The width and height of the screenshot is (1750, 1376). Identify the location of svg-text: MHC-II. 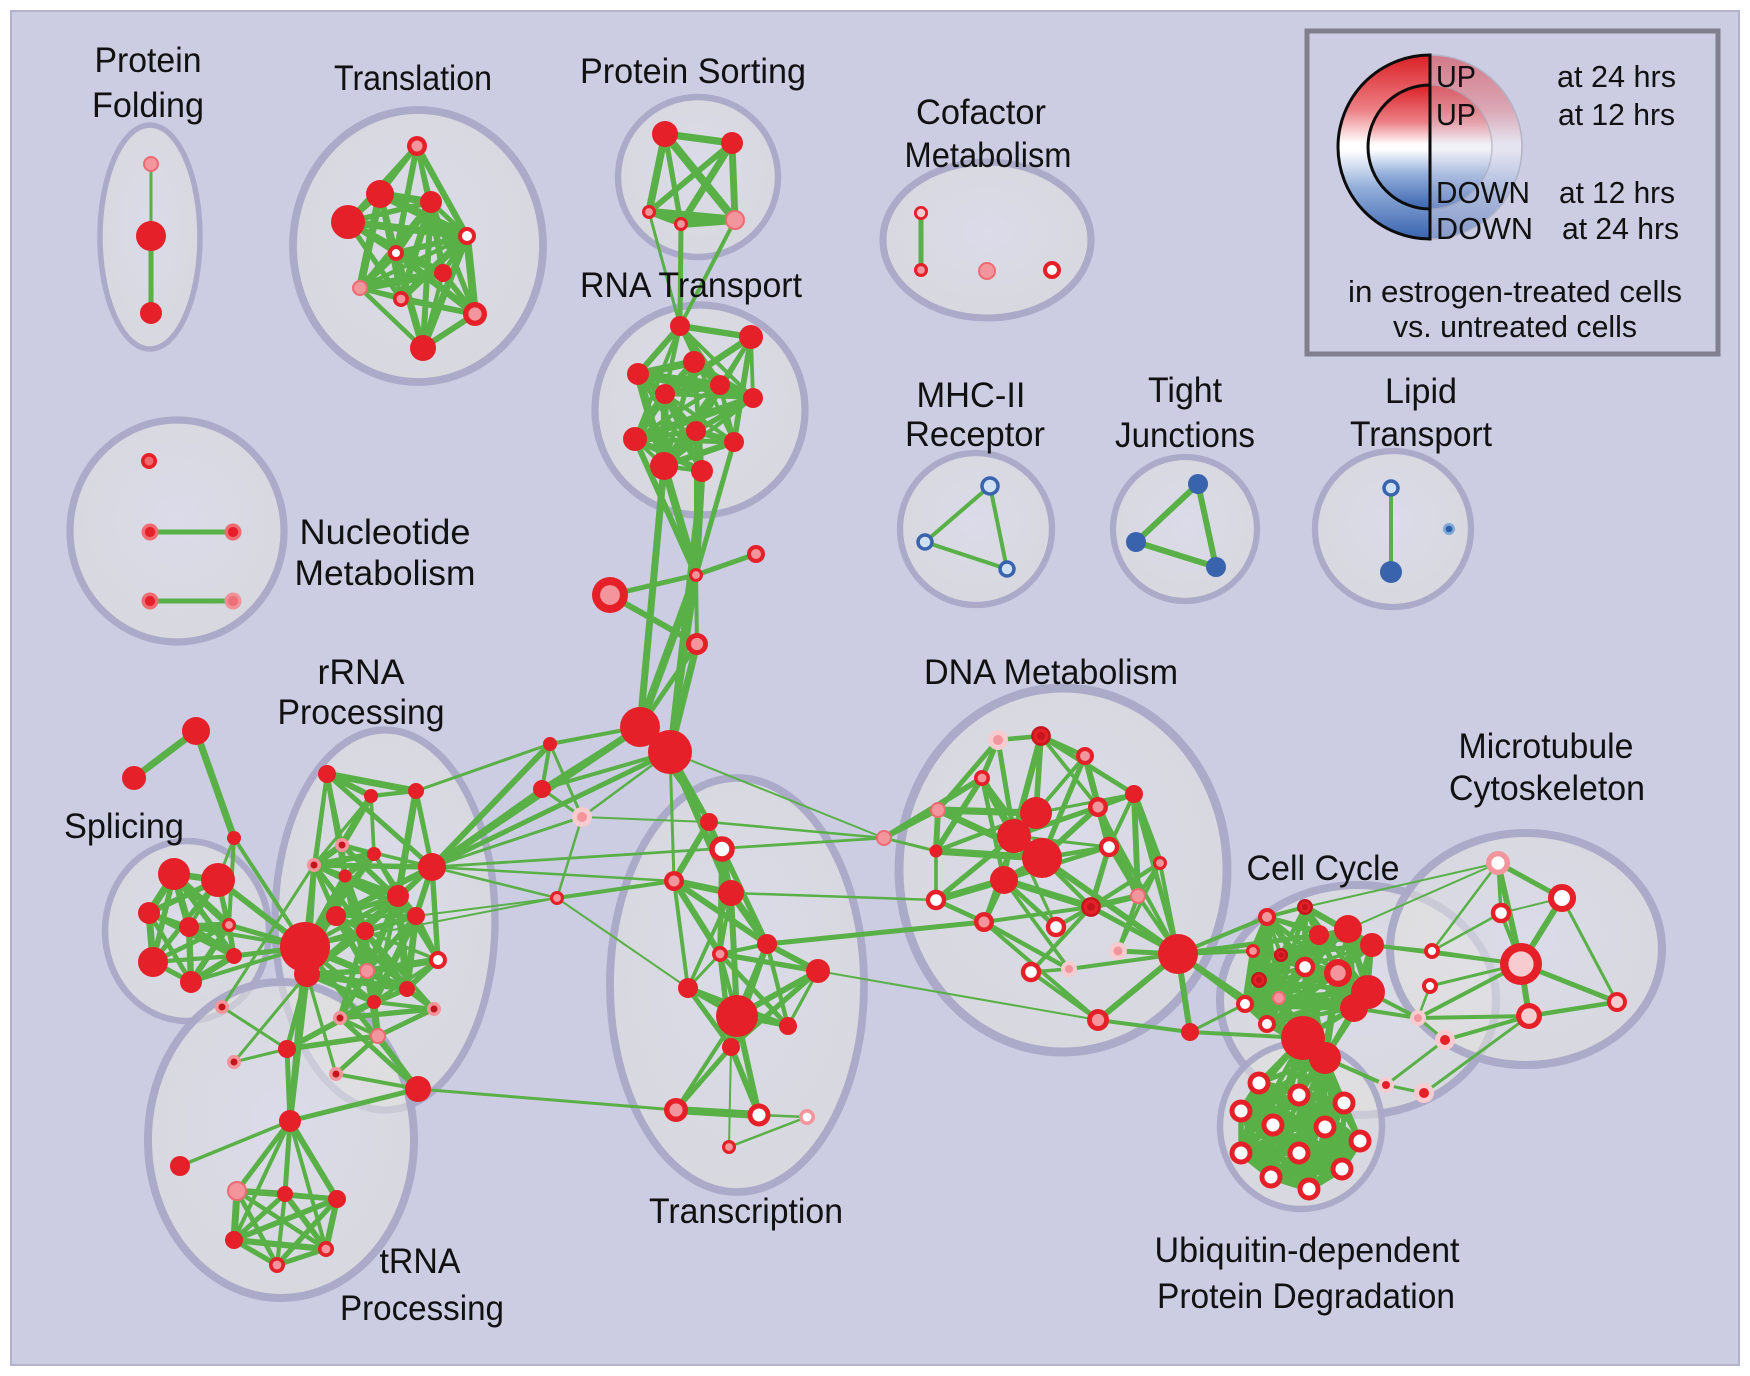
(971, 395).